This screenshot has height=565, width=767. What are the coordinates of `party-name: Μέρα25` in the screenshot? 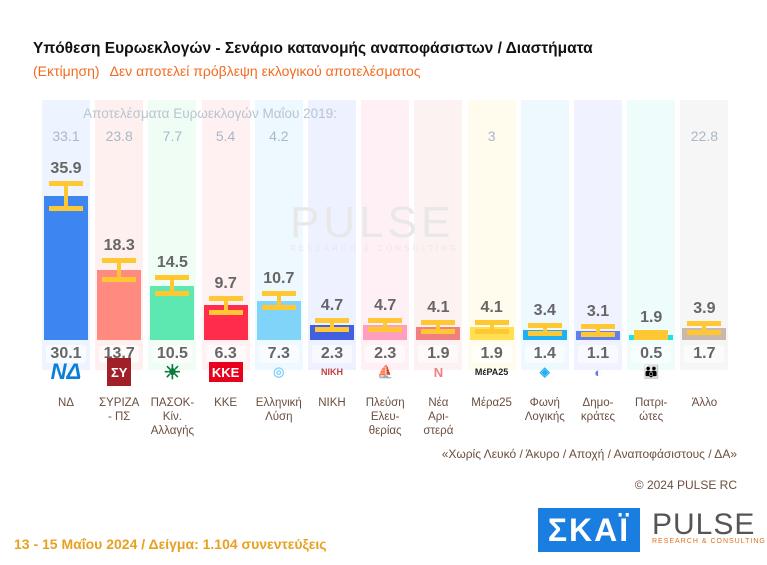 It's located at (491, 403).